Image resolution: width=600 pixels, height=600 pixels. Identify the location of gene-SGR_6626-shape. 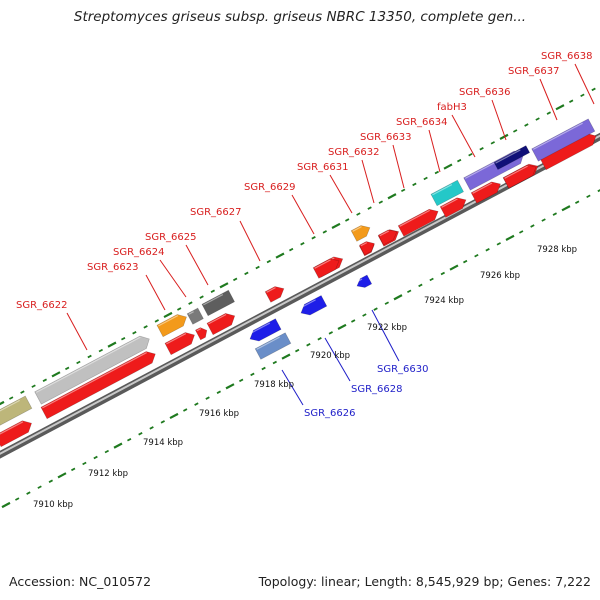
(273, 346).